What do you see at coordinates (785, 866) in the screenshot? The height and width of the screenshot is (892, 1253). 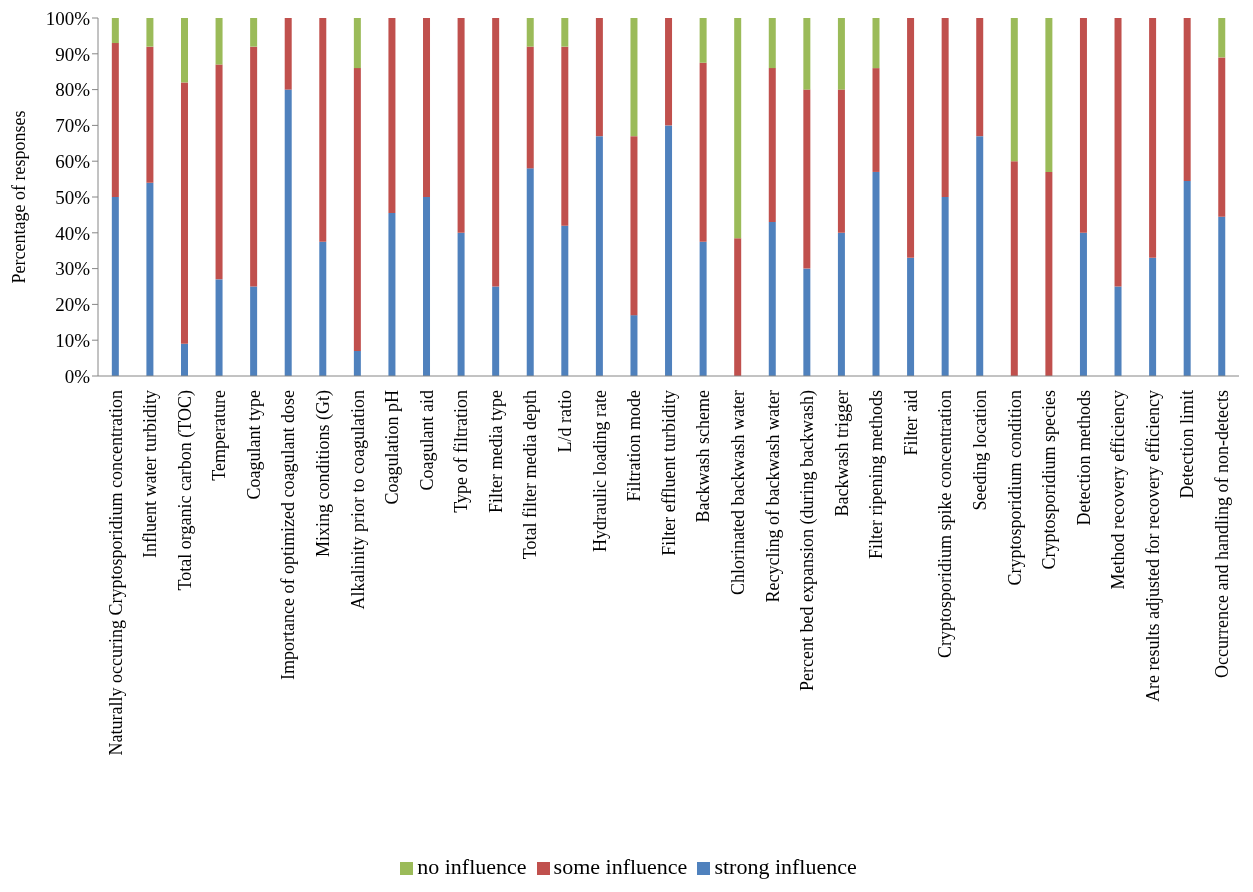 I see `legend-label: strong influence` at bounding box center [785, 866].